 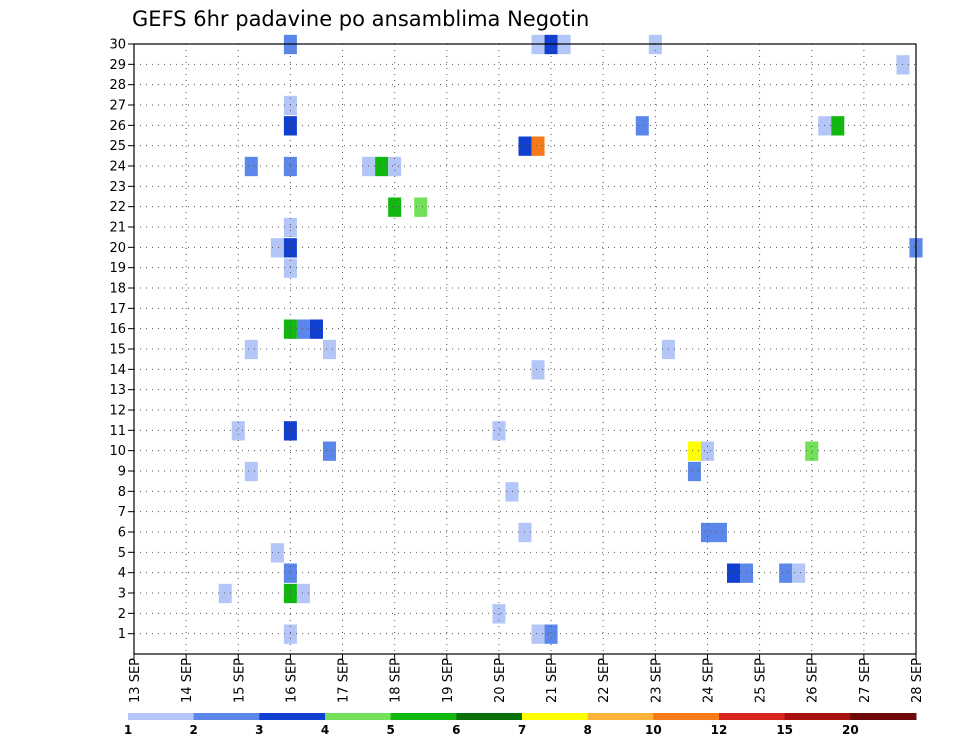 What do you see at coordinates (390, 730) in the screenshot?
I see `colorbar-label-4: 5` at bounding box center [390, 730].